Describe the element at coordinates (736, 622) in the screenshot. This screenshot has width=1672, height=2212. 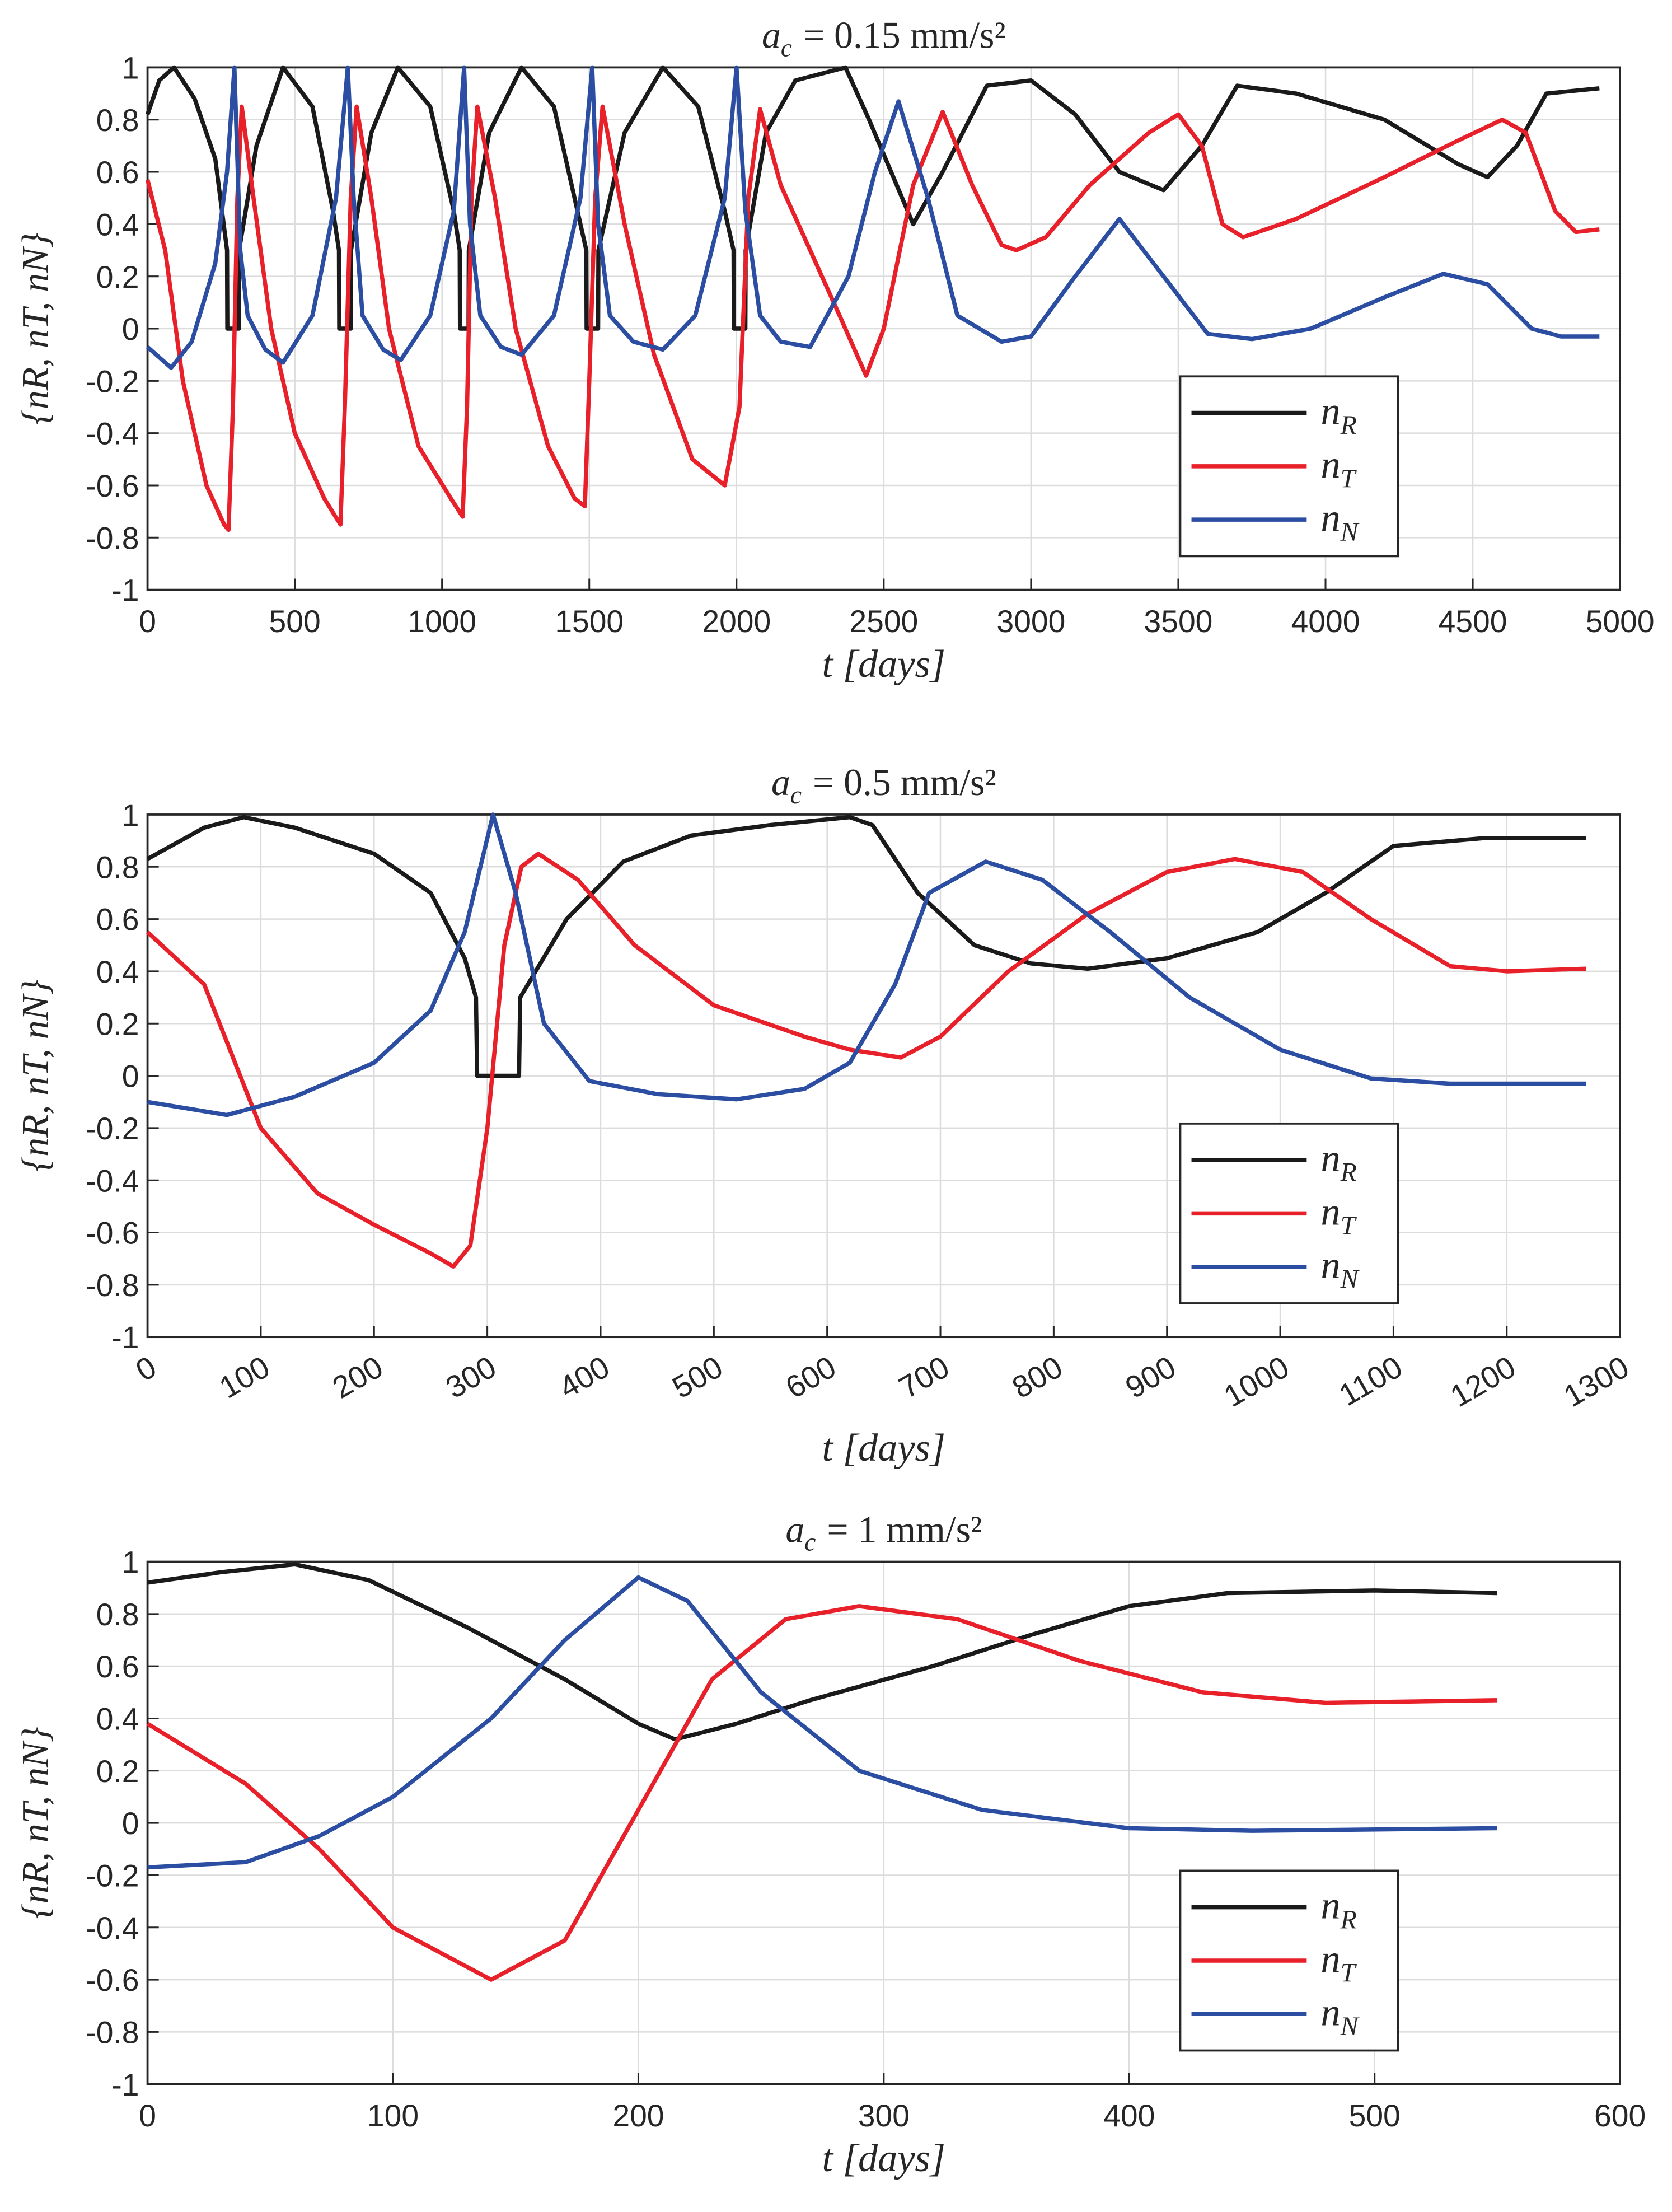
I see `x-tick-label: 2000` at that location.